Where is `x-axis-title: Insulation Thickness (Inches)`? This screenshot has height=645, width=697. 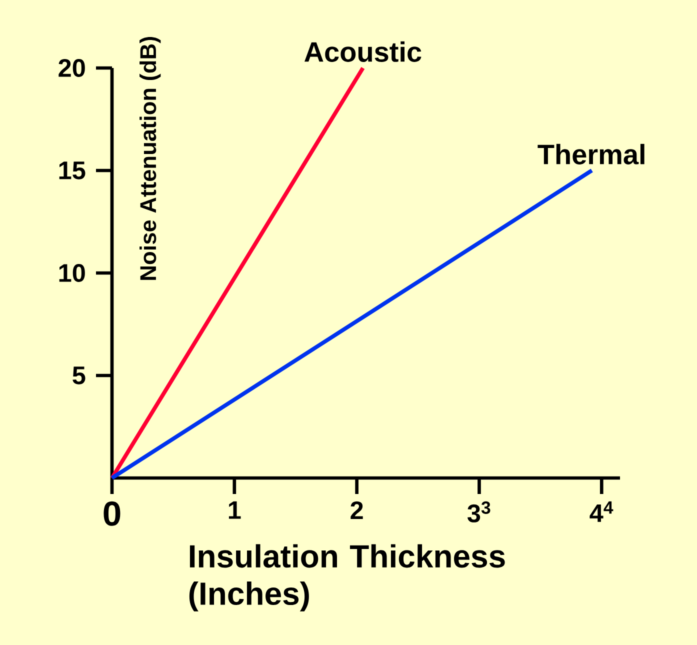
x-axis-title: Insulation Thickness (Inches) is located at coordinates (347, 578).